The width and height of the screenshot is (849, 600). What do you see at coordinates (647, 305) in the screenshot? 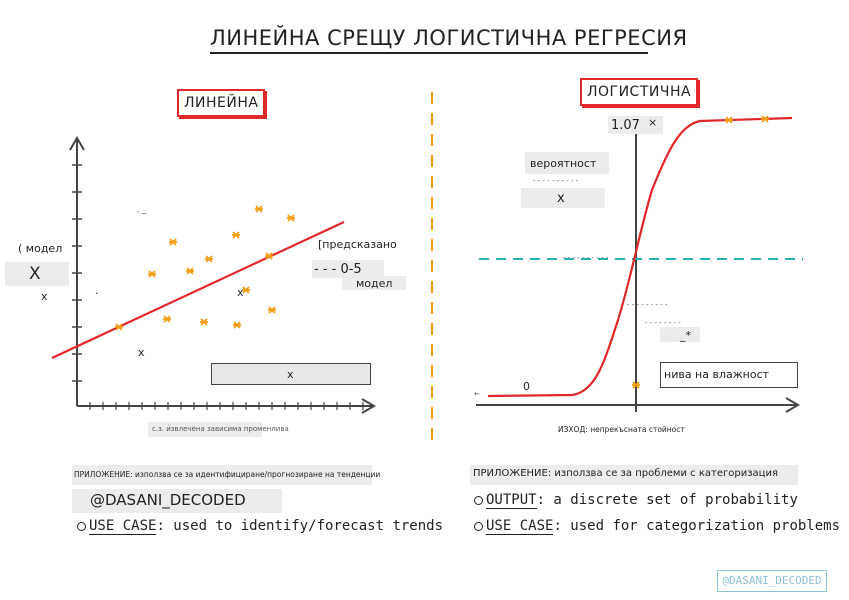
I see `logistic-mid-label1: - - - - - - - - -` at bounding box center [647, 305].